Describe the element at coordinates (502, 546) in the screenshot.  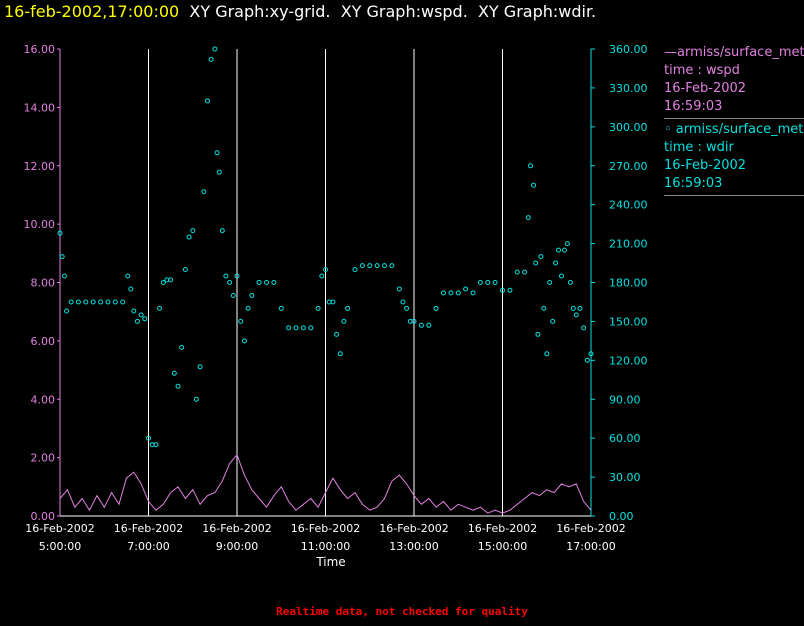
I see `x-tick-time: 15:00:00` at that location.